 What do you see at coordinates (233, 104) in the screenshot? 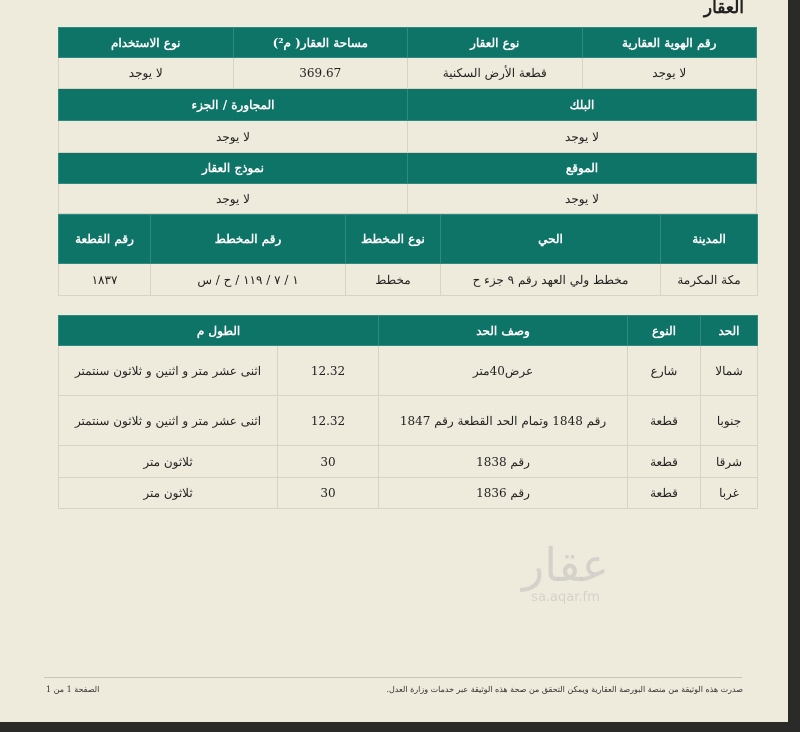
I see `header-neighborhood-part: المجاورة / الجزء` at bounding box center [233, 104].